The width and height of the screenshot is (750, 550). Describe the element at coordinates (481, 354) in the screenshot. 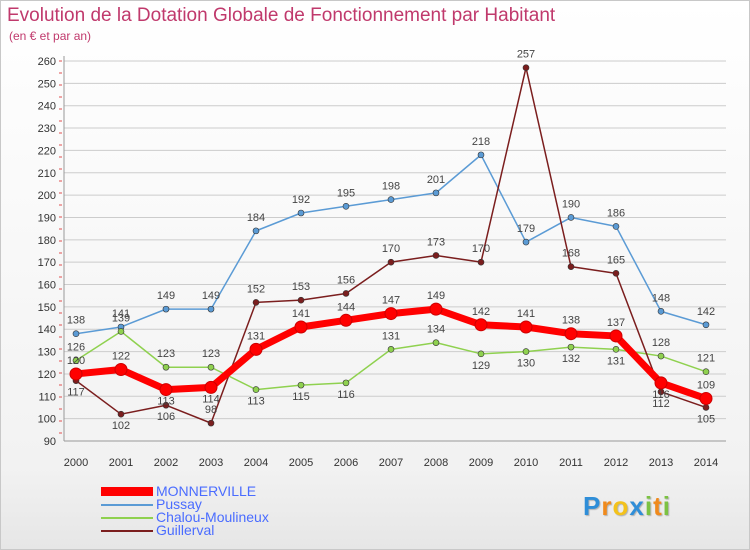

I see `point-chalou-moulineux-2009` at that location.